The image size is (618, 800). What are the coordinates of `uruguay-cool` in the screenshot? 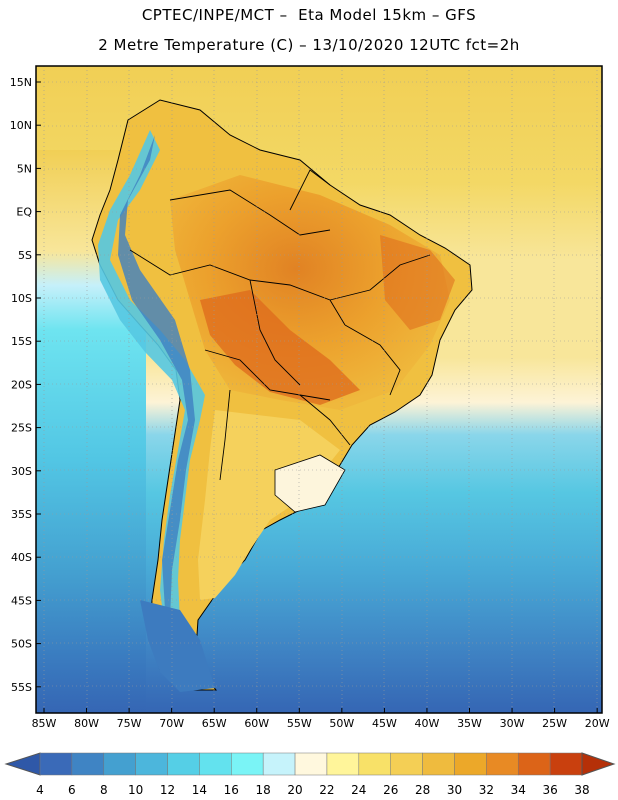 It's located at (310, 483).